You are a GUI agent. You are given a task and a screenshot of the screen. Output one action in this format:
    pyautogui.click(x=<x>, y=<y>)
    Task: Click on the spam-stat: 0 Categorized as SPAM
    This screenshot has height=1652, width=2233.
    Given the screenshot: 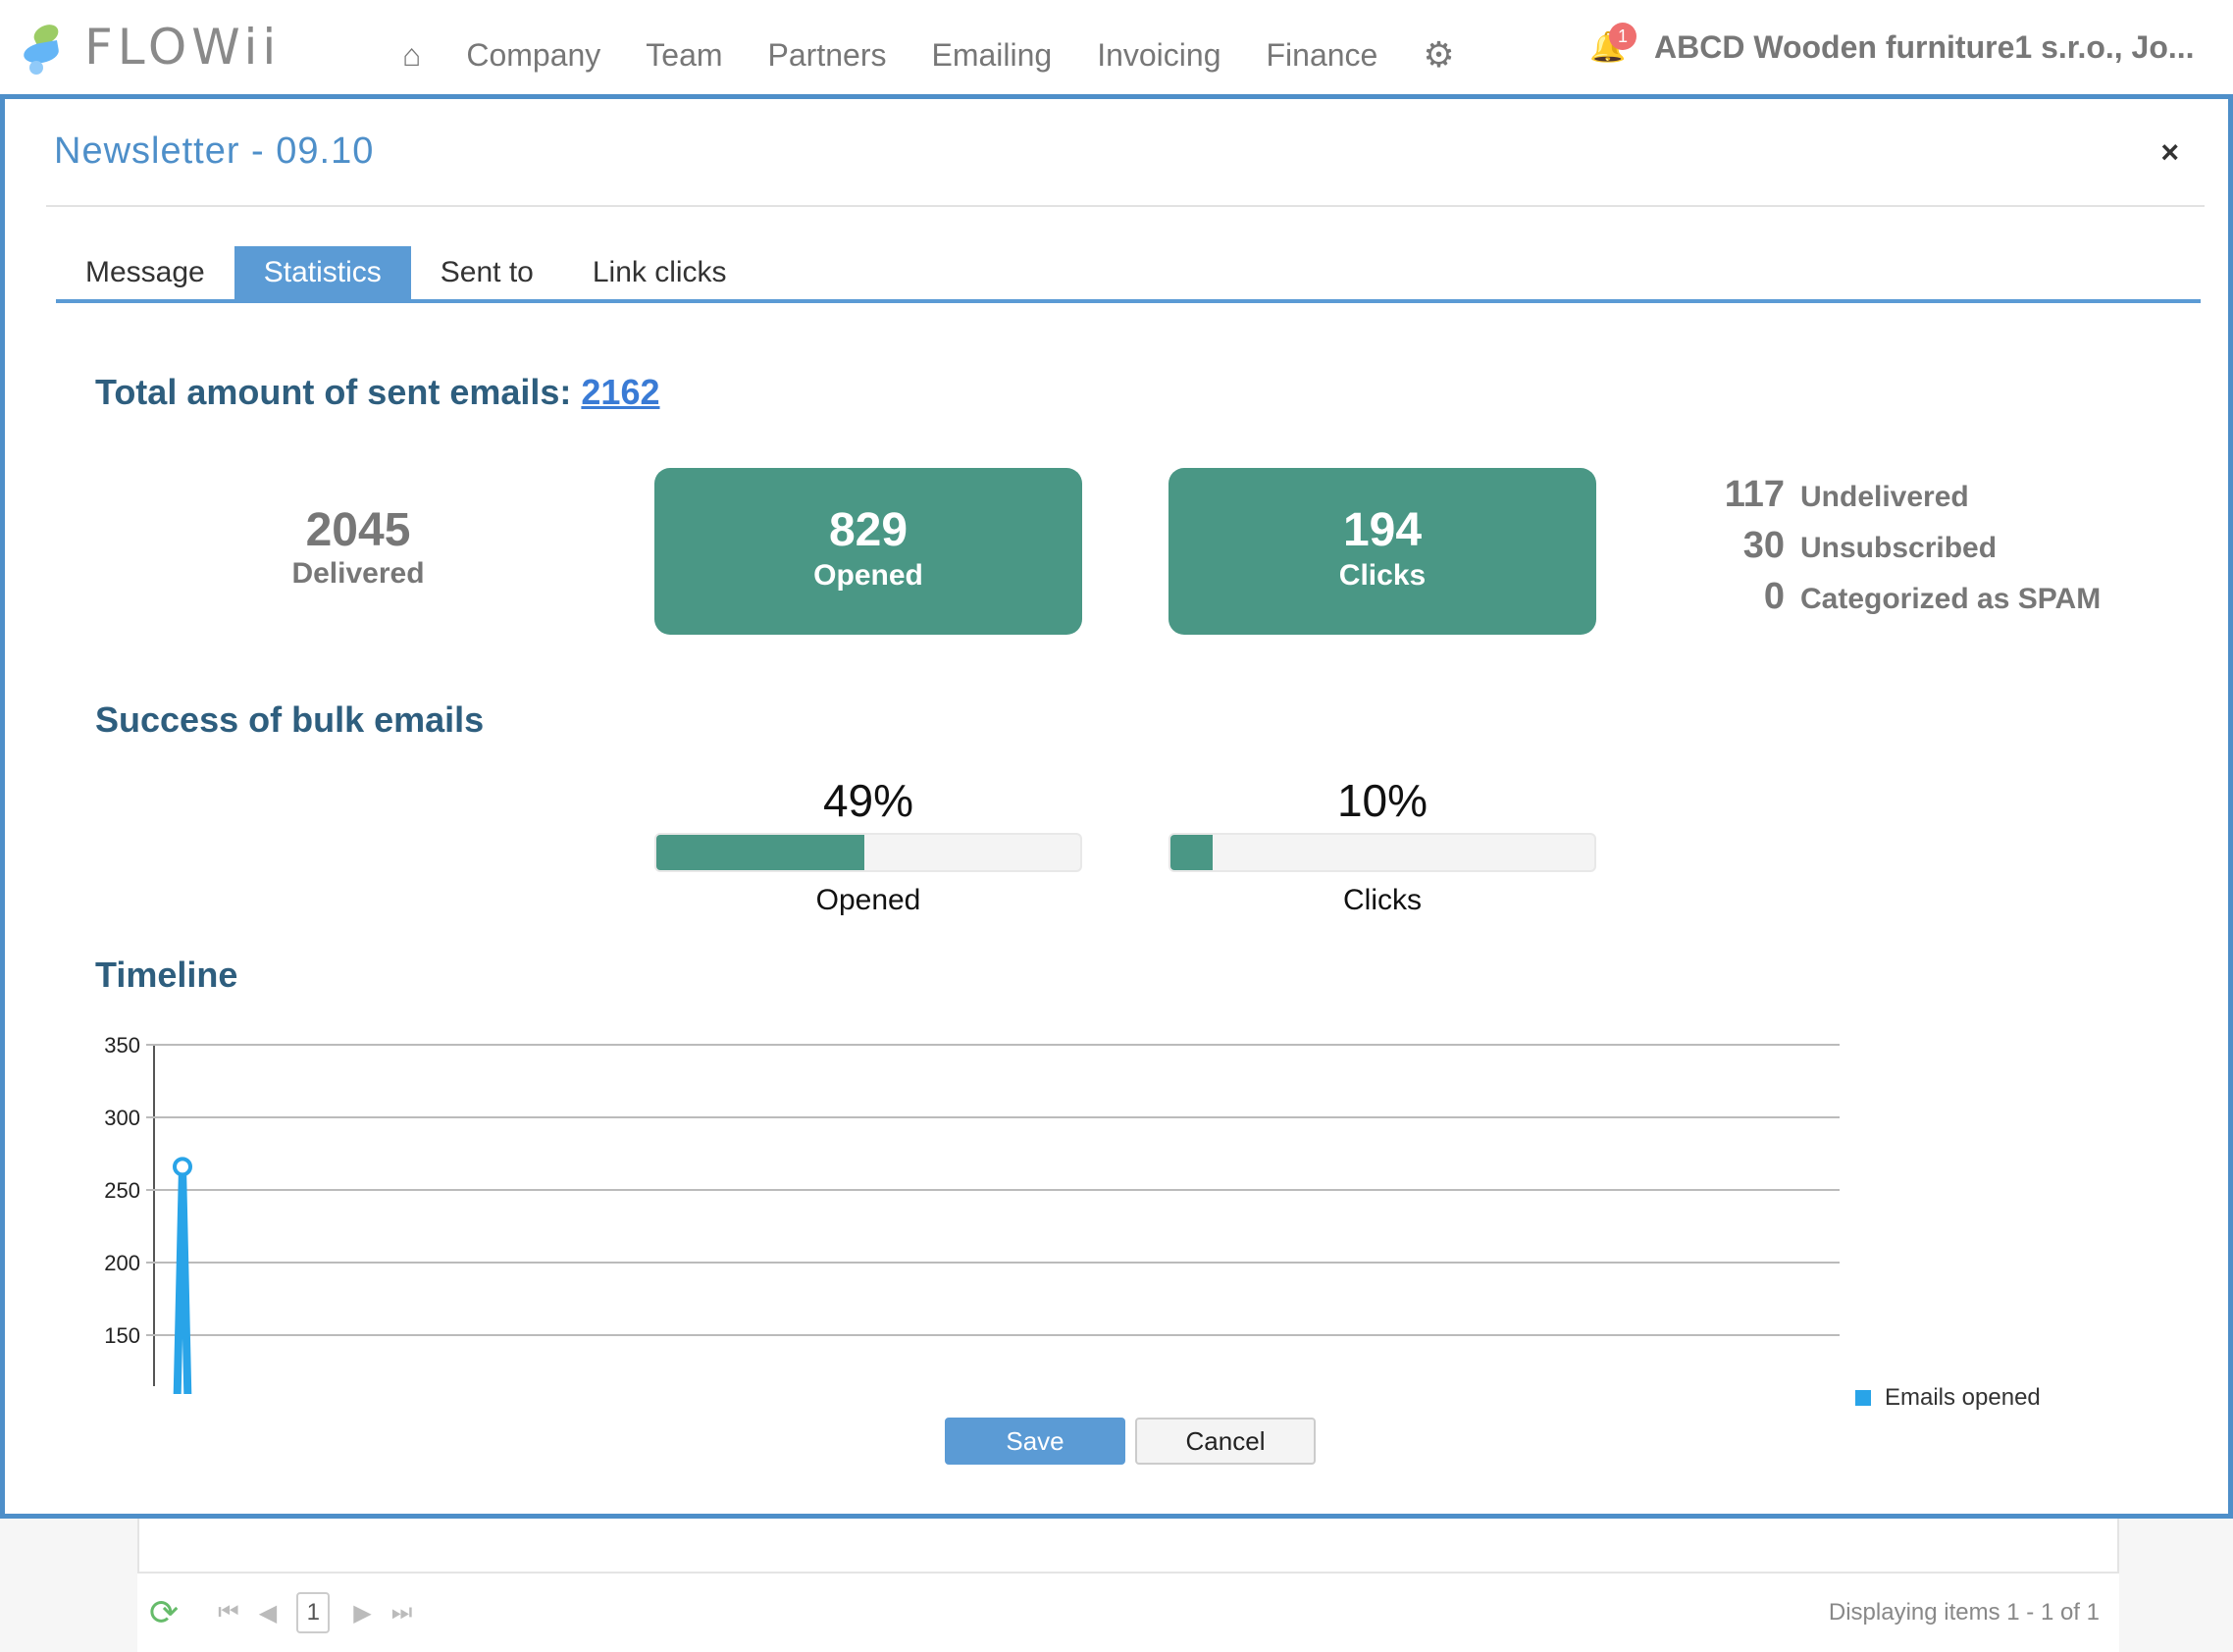 What is the action you would take?
    pyautogui.click(x=1901, y=601)
    